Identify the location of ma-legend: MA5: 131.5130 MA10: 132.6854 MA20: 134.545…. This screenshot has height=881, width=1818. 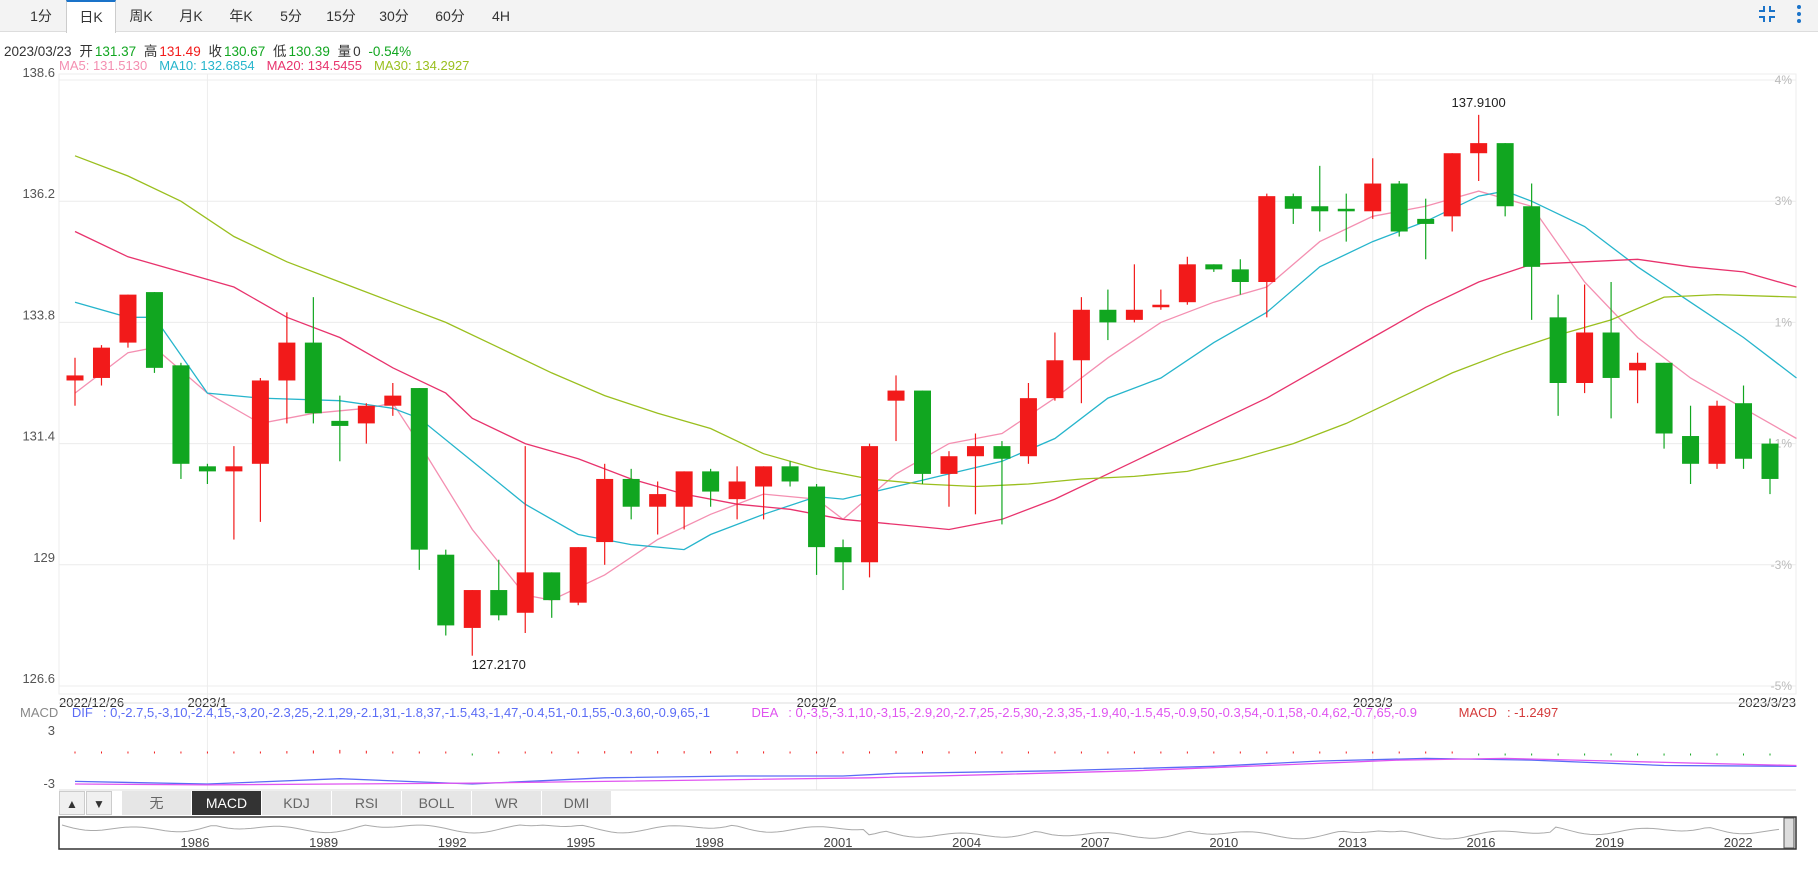
(270, 65).